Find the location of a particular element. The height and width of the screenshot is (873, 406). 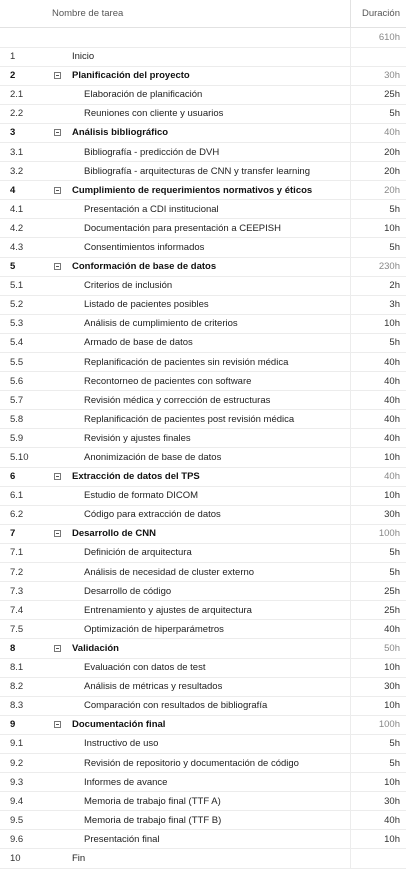

task-id: 5.4 is located at coordinates (17, 343).